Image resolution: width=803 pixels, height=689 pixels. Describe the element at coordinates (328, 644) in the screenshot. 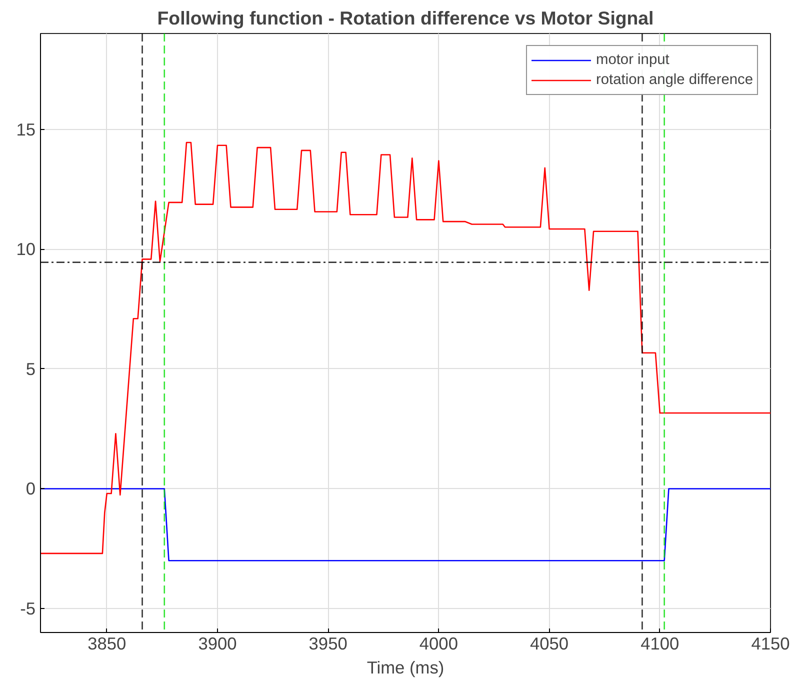

I see `x-tick-label: 3950` at that location.